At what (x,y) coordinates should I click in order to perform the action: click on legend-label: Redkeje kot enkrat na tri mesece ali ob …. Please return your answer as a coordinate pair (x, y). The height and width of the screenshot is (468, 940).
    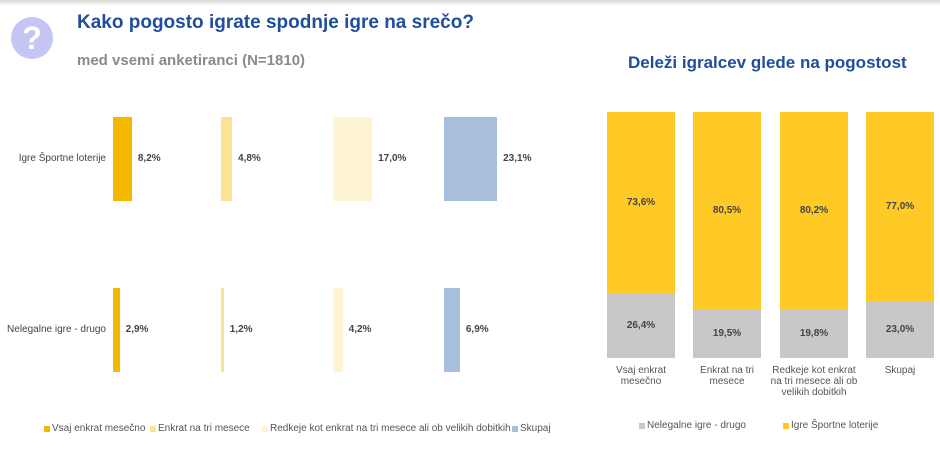
    Looking at the image, I should click on (390, 428).